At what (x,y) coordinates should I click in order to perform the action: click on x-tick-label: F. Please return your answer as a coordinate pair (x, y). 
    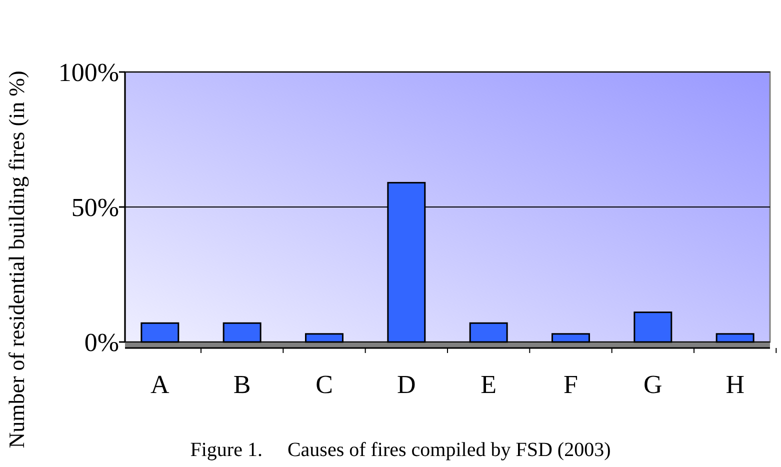
    Looking at the image, I should click on (571, 384).